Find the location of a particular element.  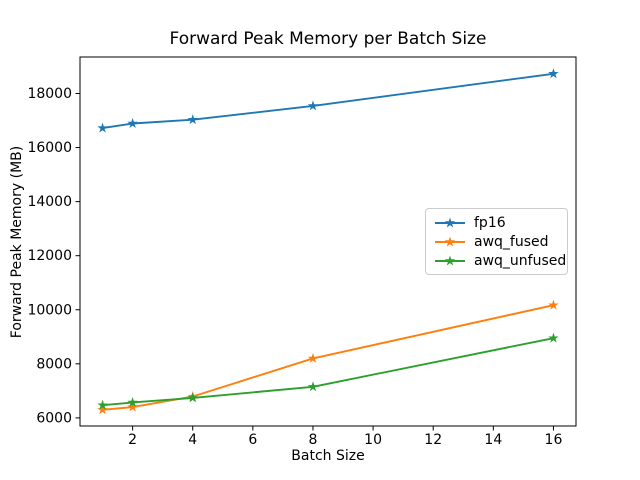

series-line-fp16 is located at coordinates (328, 101).